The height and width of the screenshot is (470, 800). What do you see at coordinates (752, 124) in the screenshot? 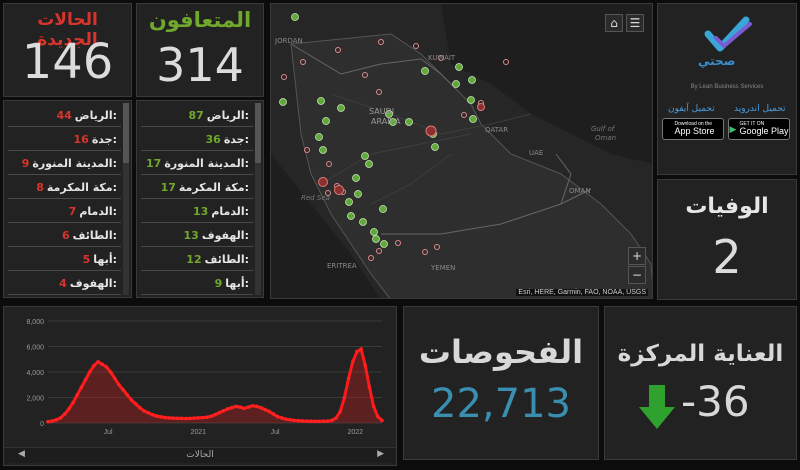
I see `play-small: GET IT ON` at bounding box center [752, 124].